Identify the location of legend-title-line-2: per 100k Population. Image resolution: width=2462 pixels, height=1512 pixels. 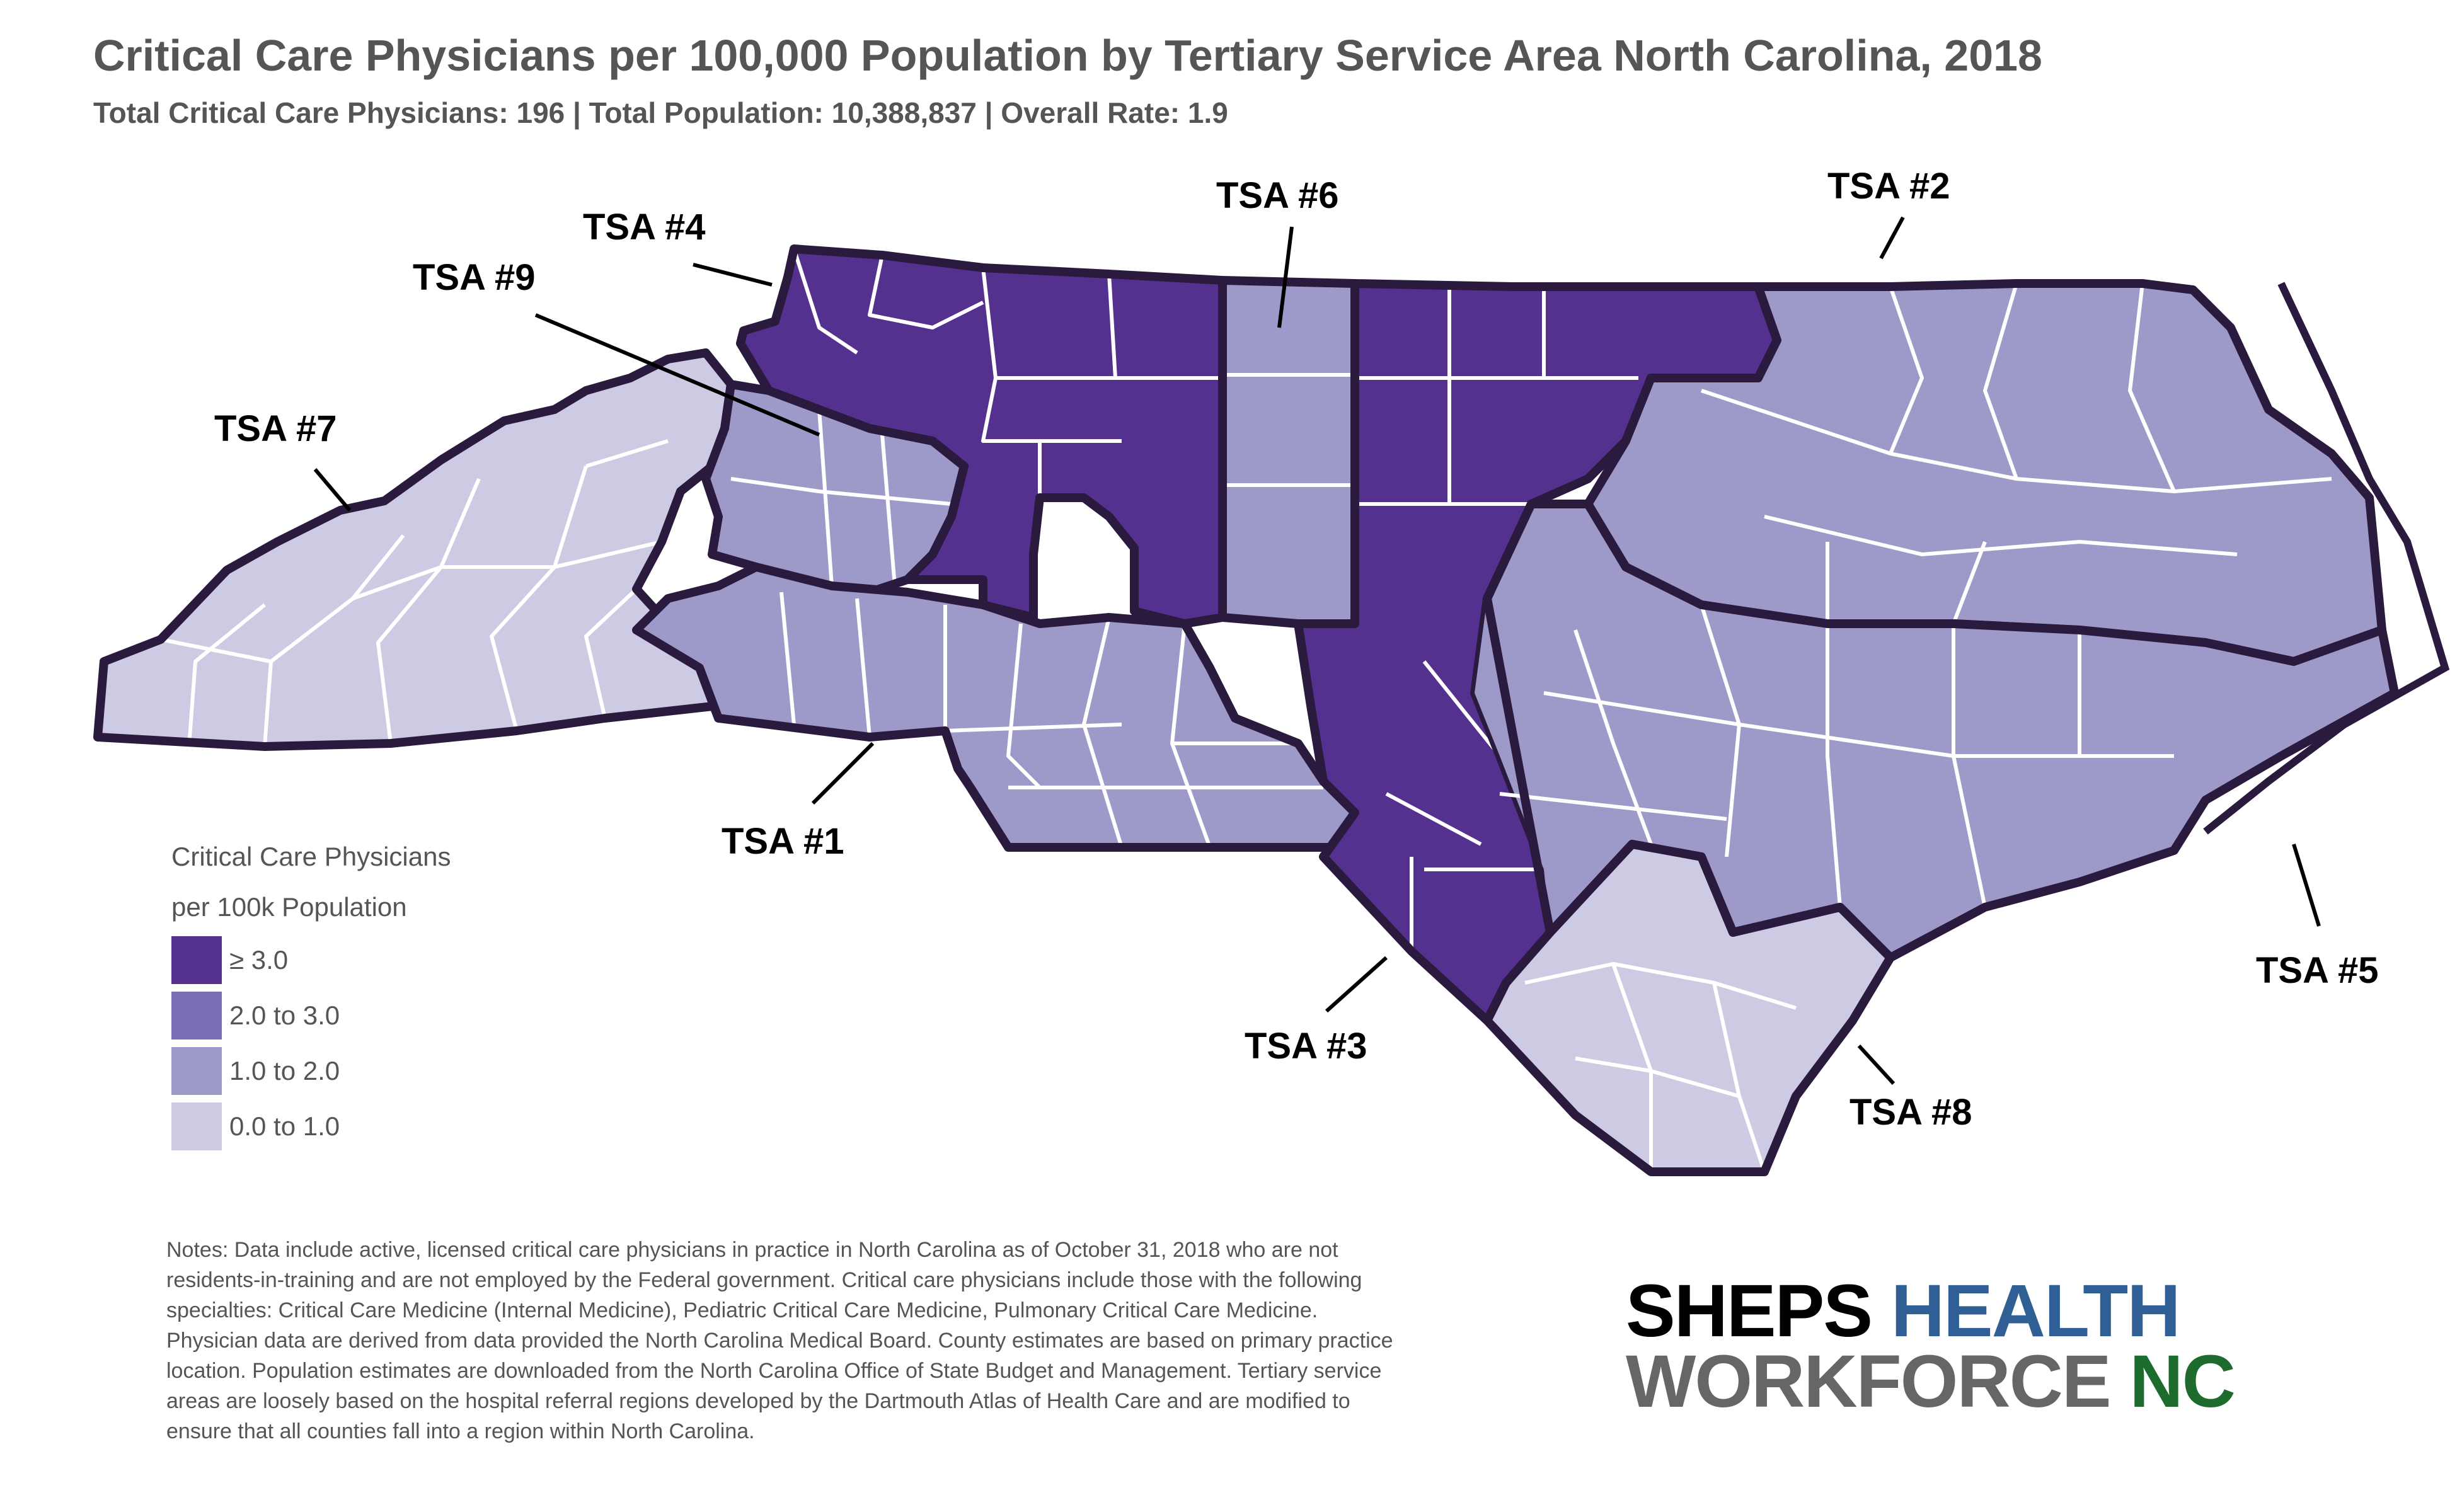
(289, 907).